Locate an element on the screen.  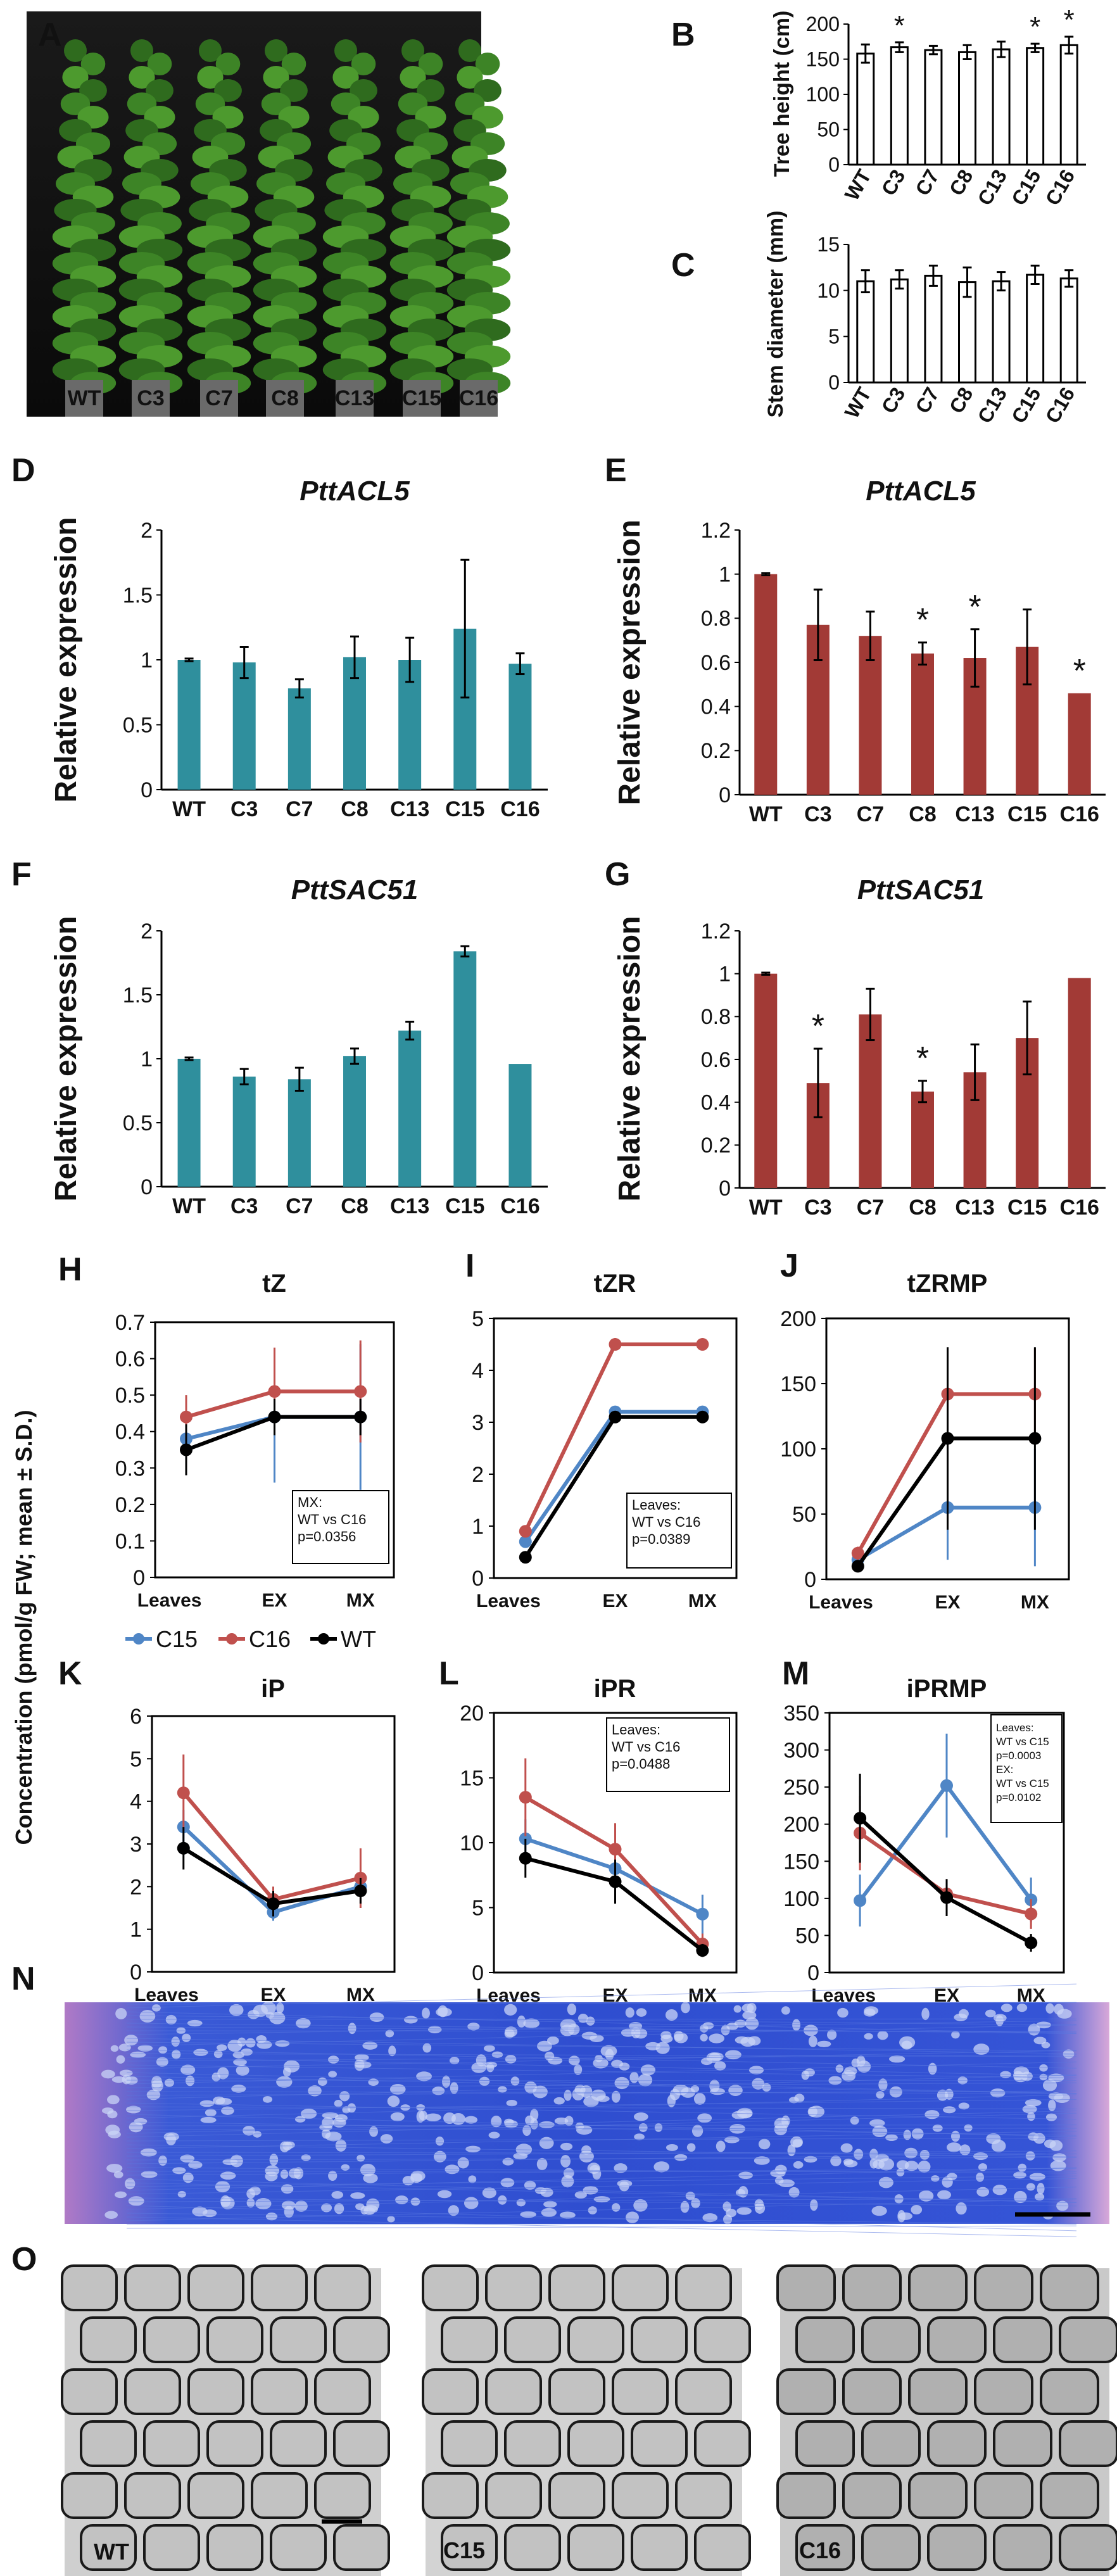
y-tick-label: 15 is located at coordinates (472, 1779).